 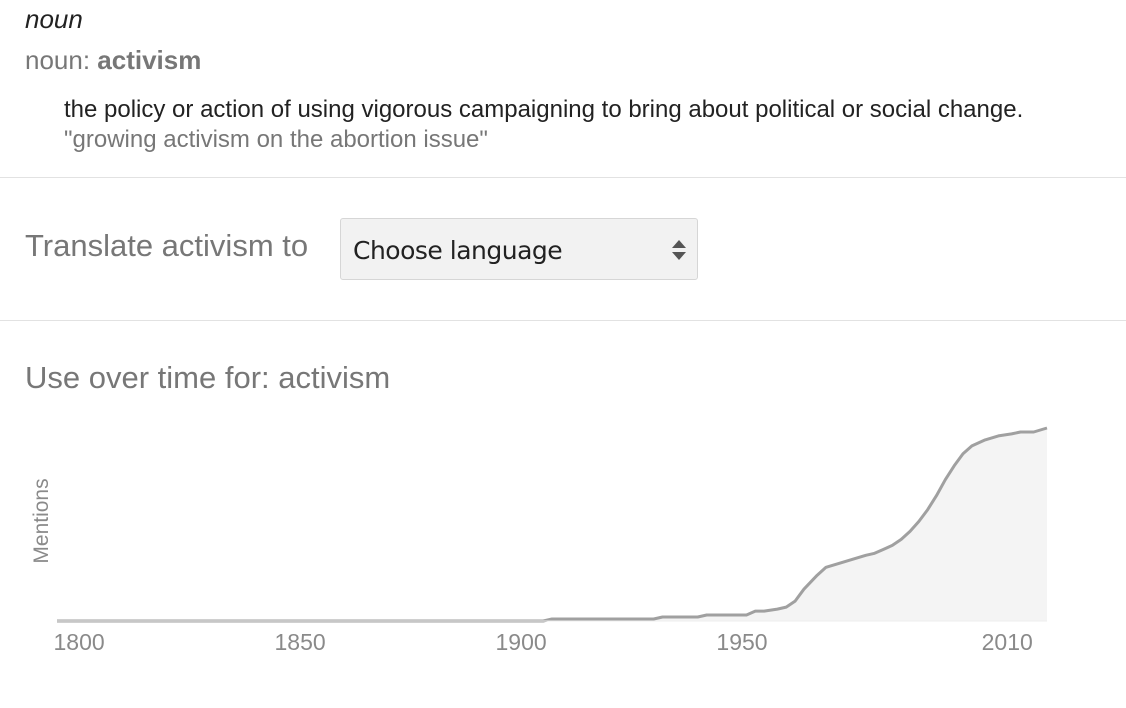 What do you see at coordinates (54, 19) in the screenshot?
I see `part-of-speech-heading: noun` at bounding box center [54, 19].